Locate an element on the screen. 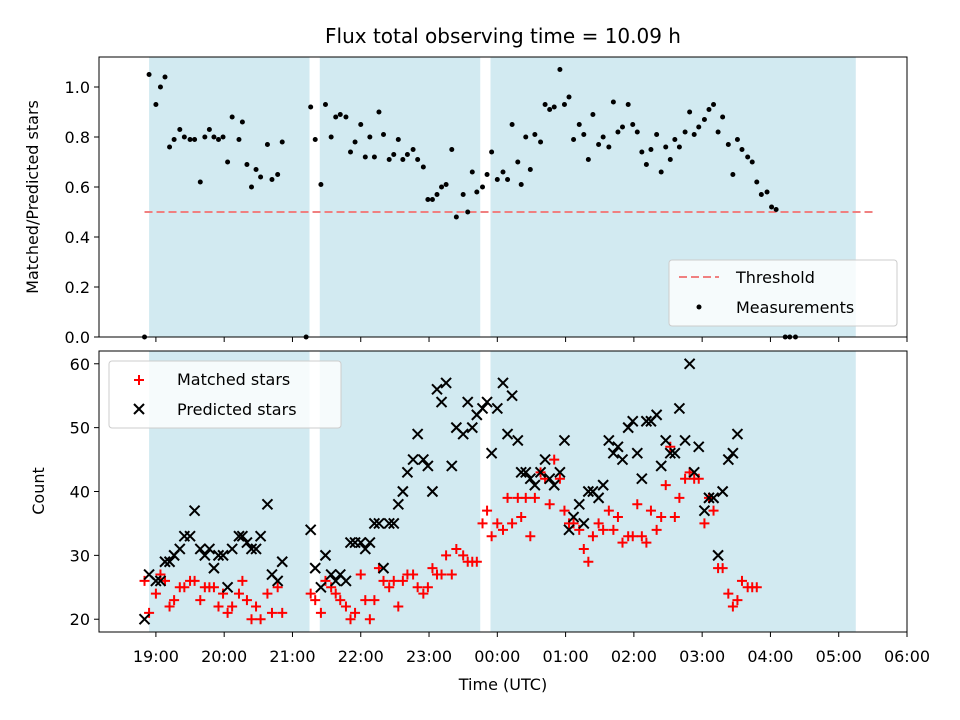 This screenshot has height=720, width=960. top-y-axis-ticks: 0.0 0.2 0.4 0.6 0.8 1.0 is located at coordinates (82, 212).